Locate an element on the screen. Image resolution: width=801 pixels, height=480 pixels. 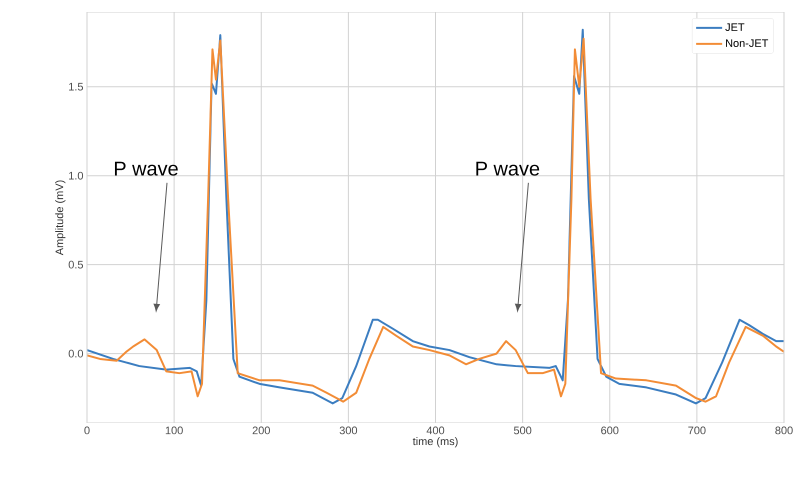
y-tick-label: 0.0 is located at coordinates (76, 354).